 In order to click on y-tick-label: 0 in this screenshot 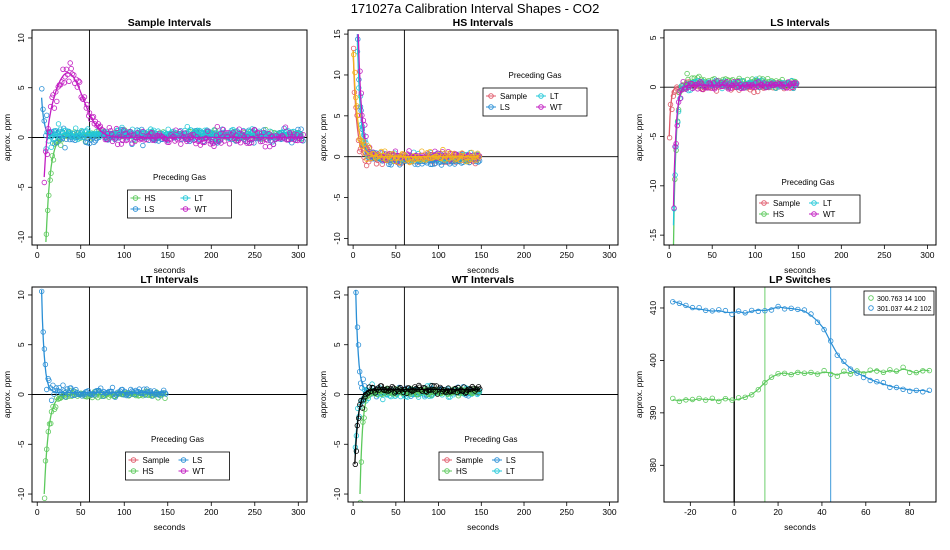, I will do `click(653, 87)`.